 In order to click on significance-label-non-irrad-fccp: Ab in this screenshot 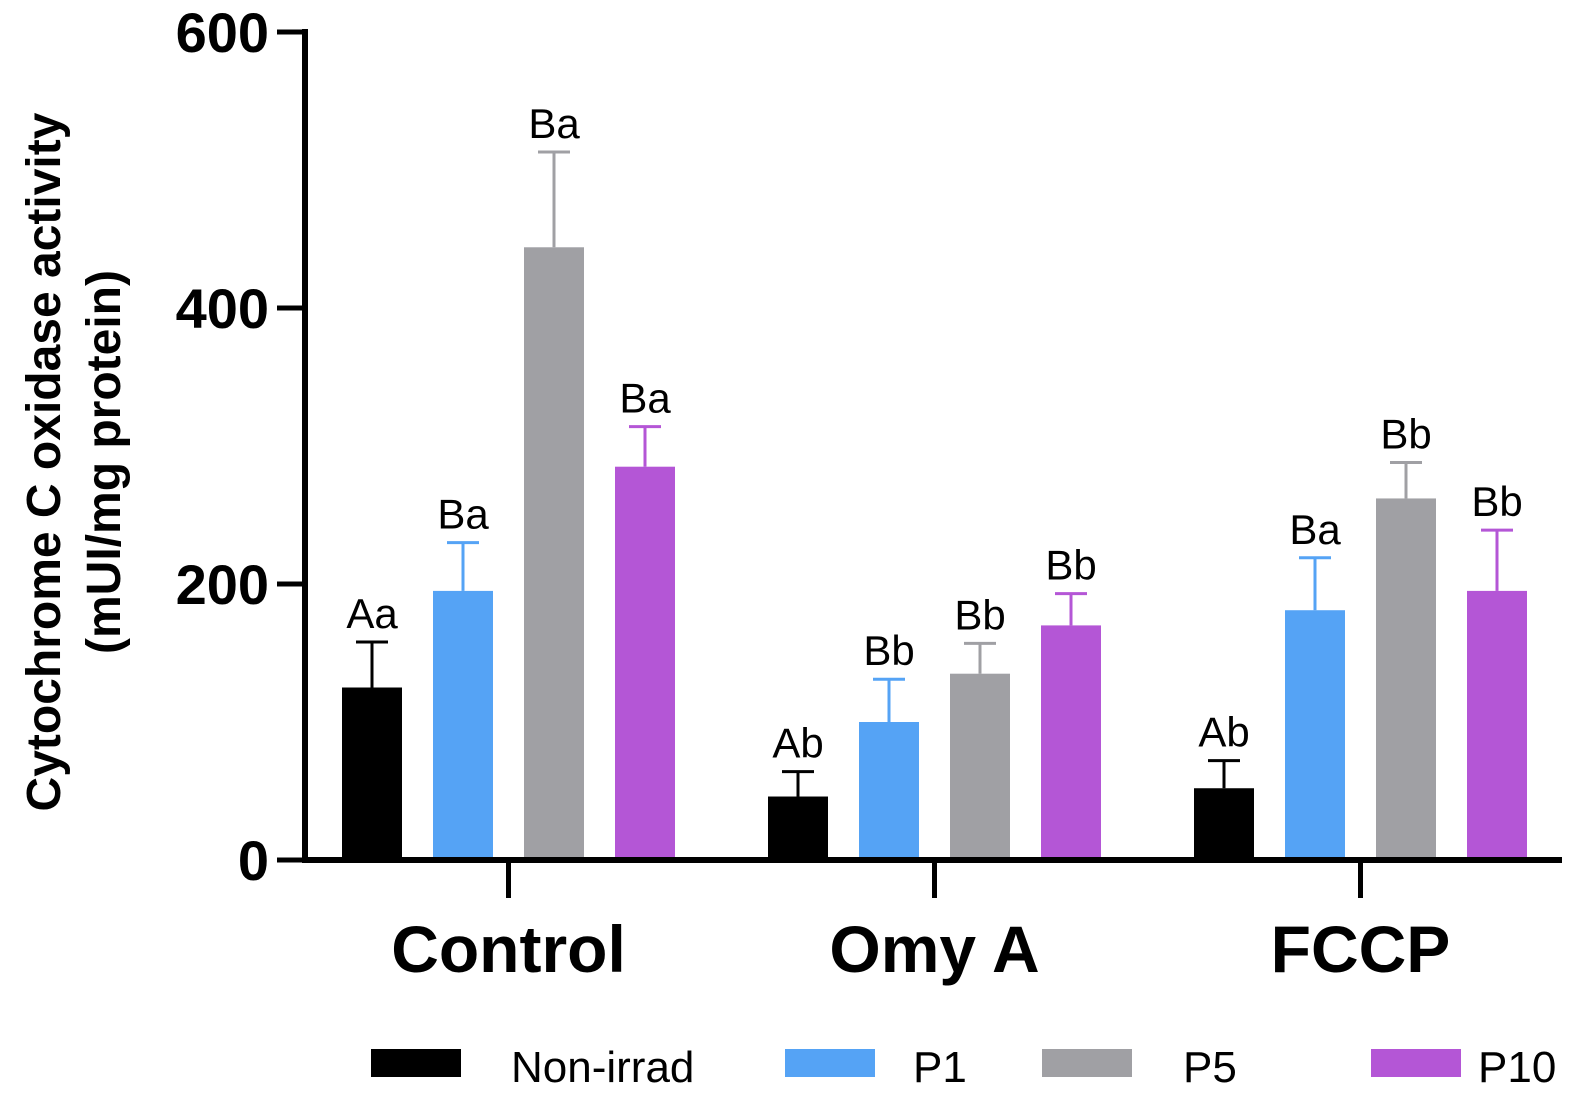, I will do `click(1223, 732)`.